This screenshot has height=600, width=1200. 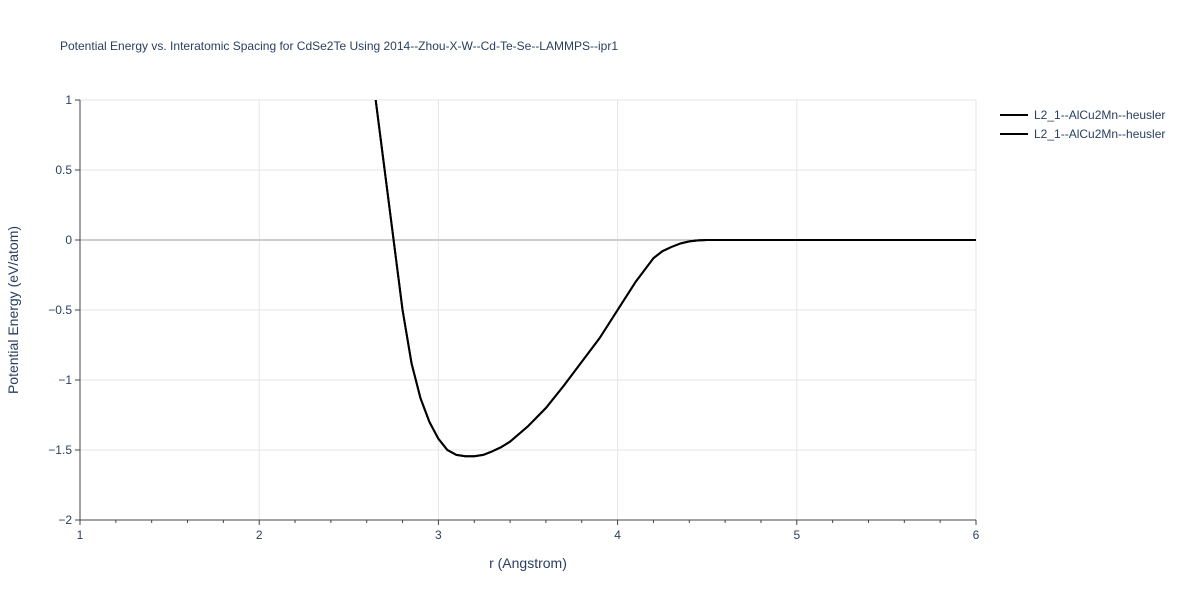 I want to click on legend-item-2: L2_1--AlCu2Mn--heusler, so click(x=1082, y=134).